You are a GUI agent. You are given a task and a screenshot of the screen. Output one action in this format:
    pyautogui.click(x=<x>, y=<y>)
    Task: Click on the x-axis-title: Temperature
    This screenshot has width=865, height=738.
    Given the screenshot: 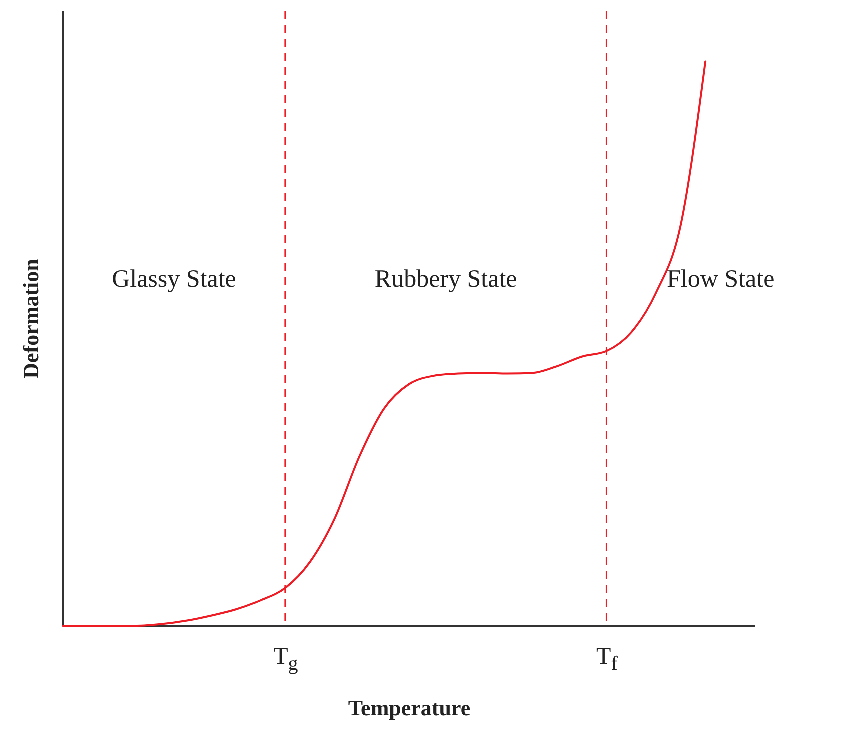 What is the action you would take?
    pyautogui.click(x=409, y=708)
    